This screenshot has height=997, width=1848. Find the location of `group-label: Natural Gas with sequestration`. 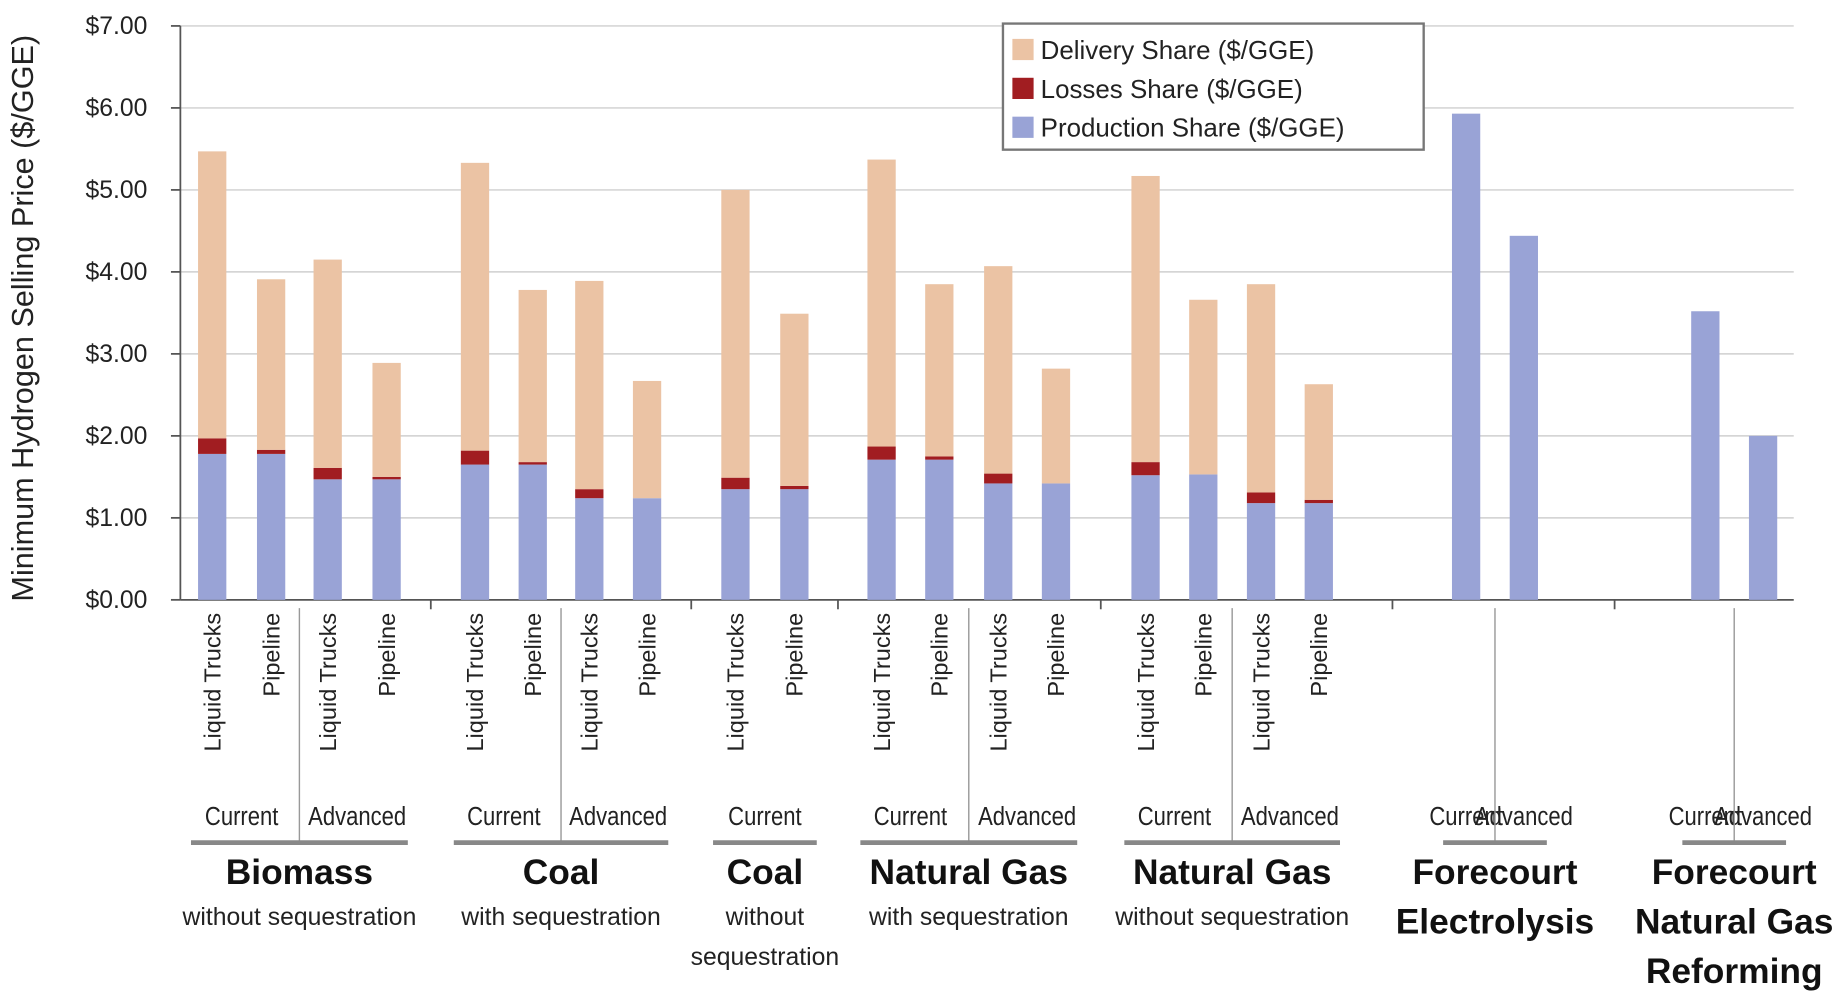

group-label: Natural Gas with sequestration is located at coordinates (969, 892).